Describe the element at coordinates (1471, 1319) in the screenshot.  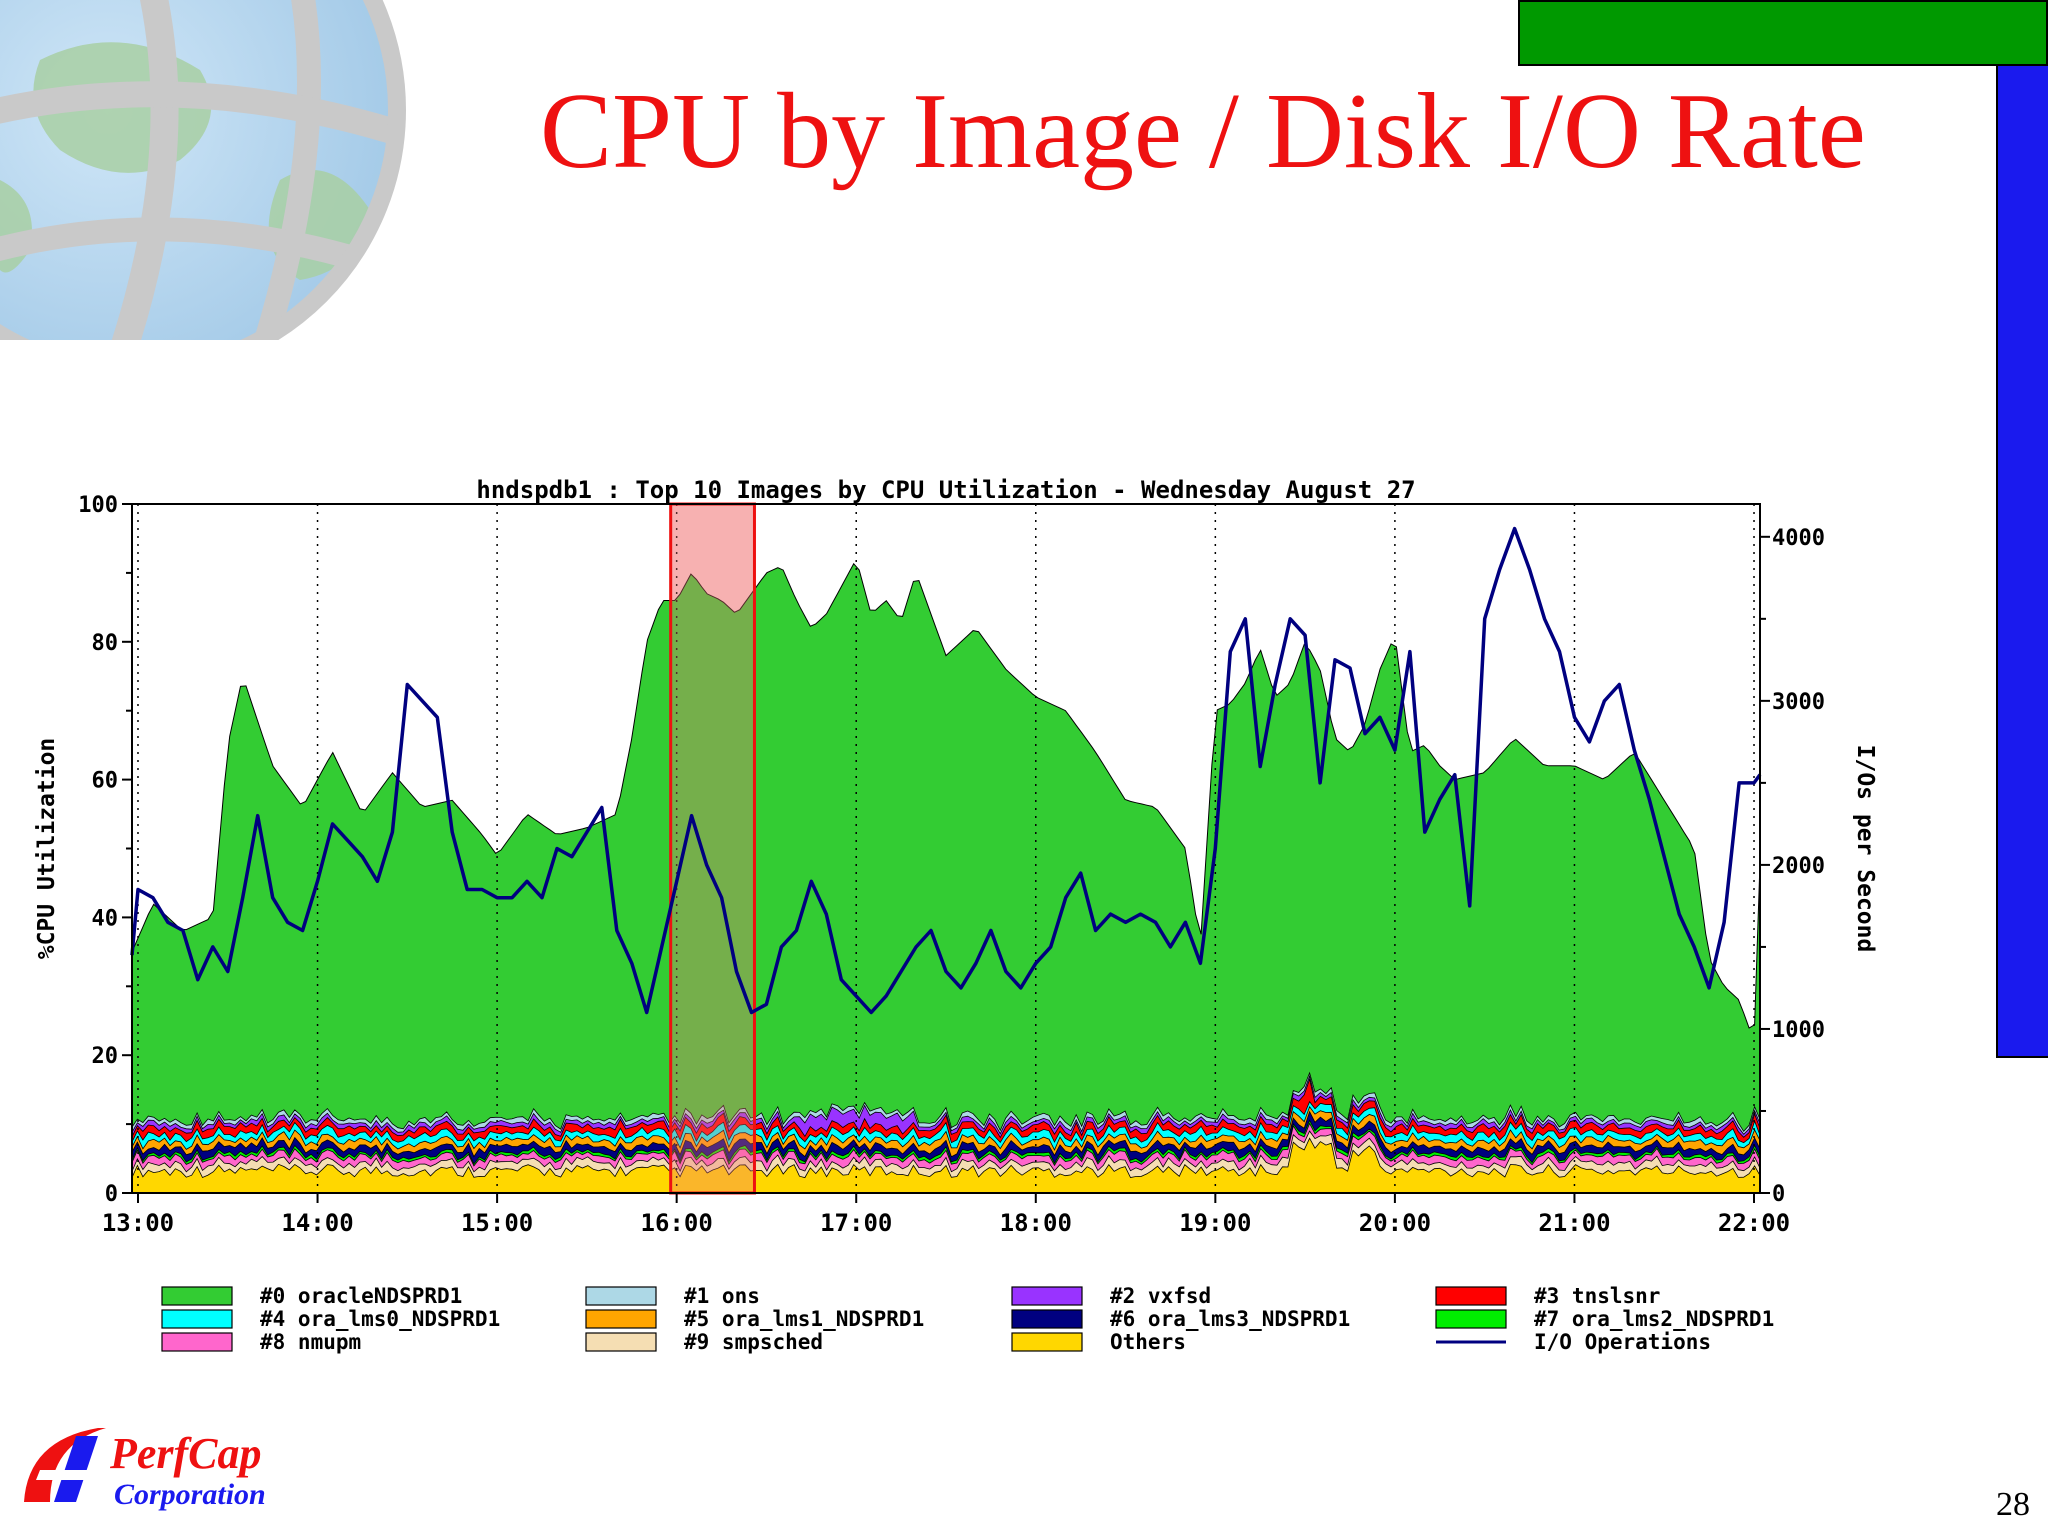
I see `legend-swatch-7-ora-lms2-ndsprd1` at that location.